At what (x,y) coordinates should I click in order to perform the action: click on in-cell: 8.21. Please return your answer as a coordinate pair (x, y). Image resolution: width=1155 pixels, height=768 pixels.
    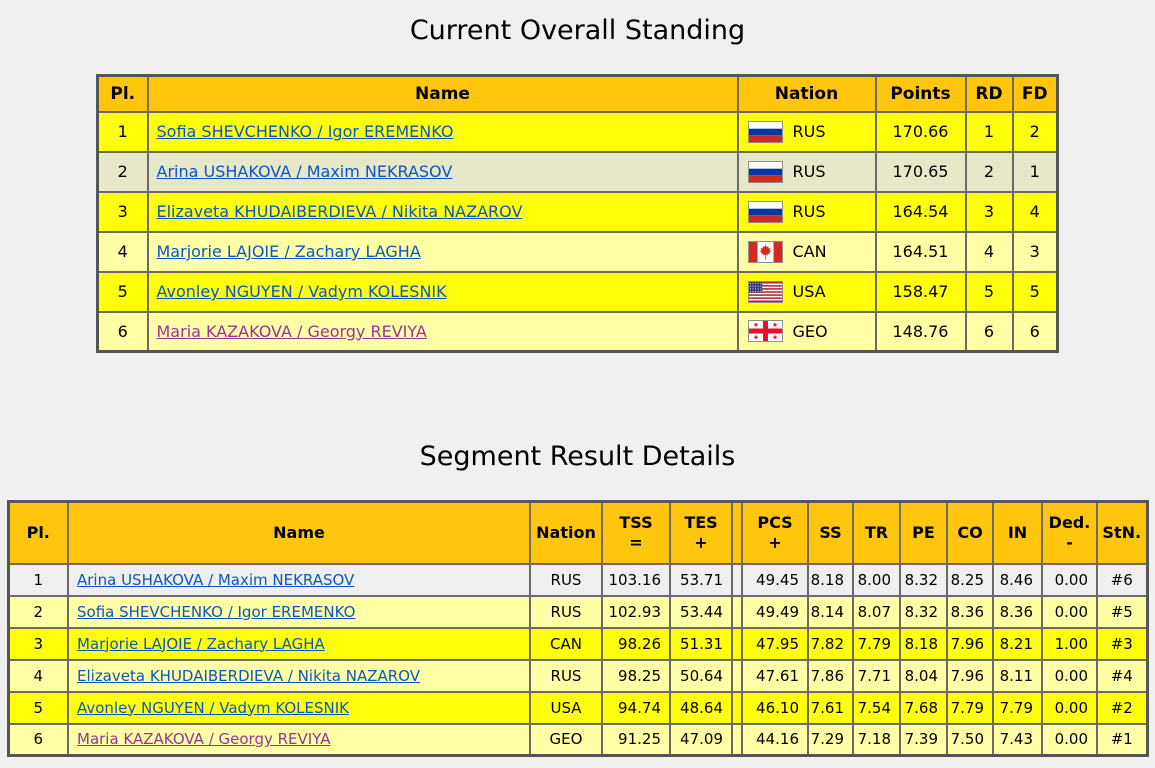
    Looking at the image, I should click on (1017, 643).